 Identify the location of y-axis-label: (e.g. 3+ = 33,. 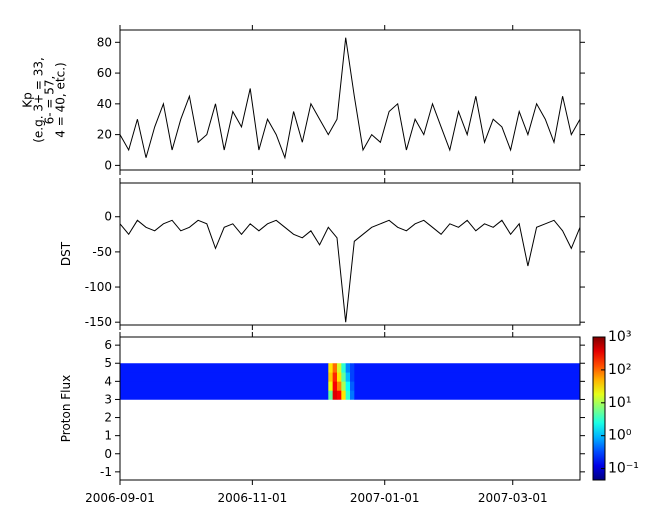
(39, 100).